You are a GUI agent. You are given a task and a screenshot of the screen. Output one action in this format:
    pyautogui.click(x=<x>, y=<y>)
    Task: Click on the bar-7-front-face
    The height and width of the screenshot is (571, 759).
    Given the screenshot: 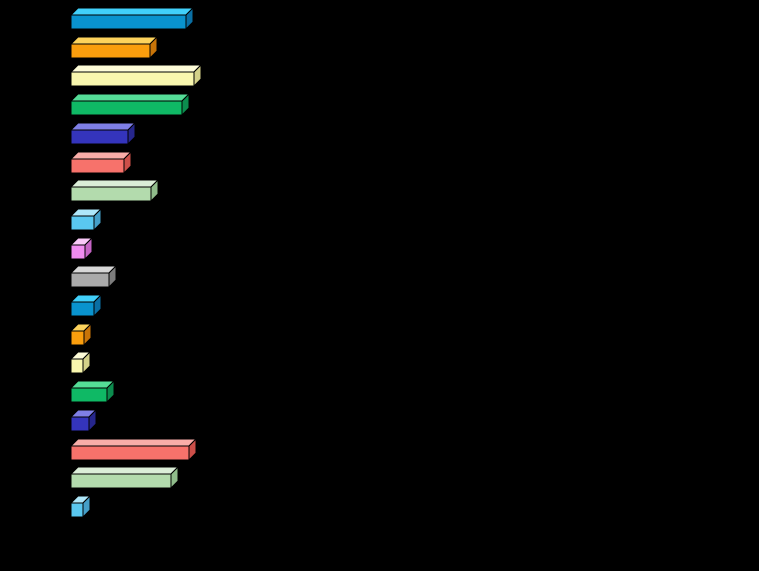 What is the action you would take?
    pyautogui.click(x=111, y=194)
    